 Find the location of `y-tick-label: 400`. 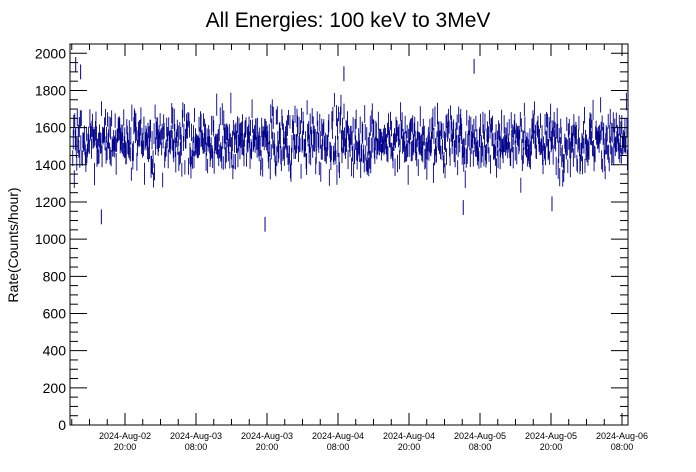

y-tick-label: 400 is located at coordinates (55, 351).